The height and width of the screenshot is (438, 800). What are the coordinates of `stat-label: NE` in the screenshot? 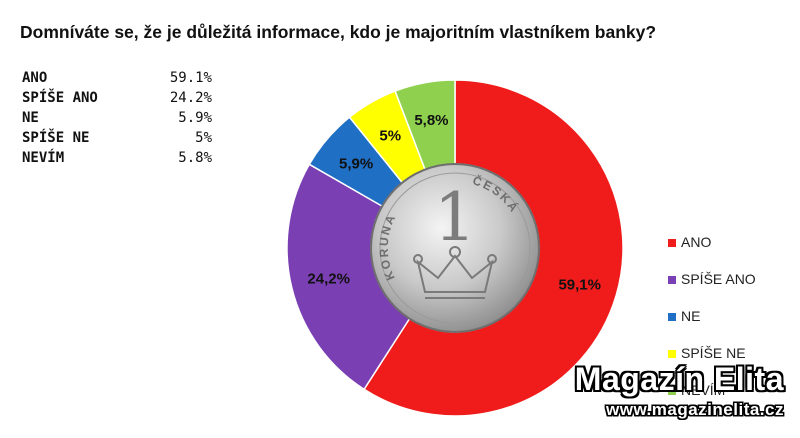 It's located at (30, 118).